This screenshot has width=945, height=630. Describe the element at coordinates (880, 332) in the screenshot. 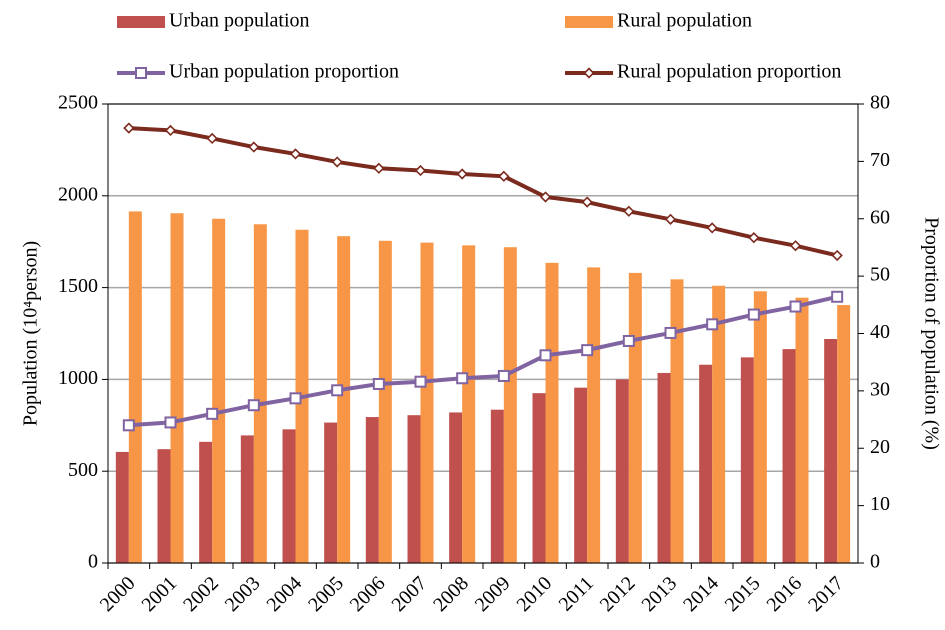

I see `y2-tick-label: 40` at that location.